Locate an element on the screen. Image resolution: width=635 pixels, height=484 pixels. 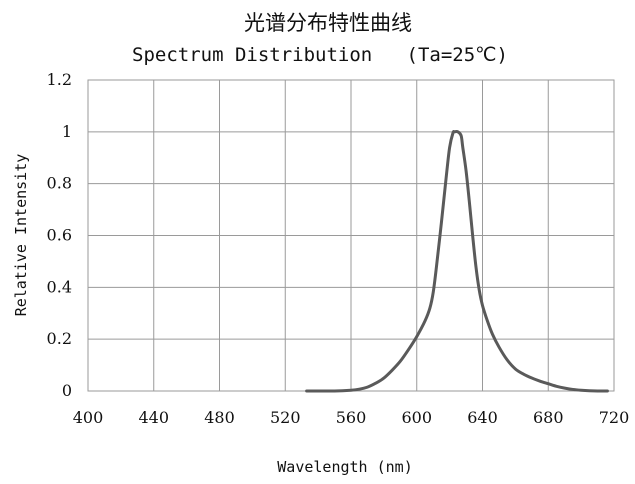
y-tick-labels: 0 0.2 0.4 0.6 0.8 1 1.2 is located at coordinates (59, 235).